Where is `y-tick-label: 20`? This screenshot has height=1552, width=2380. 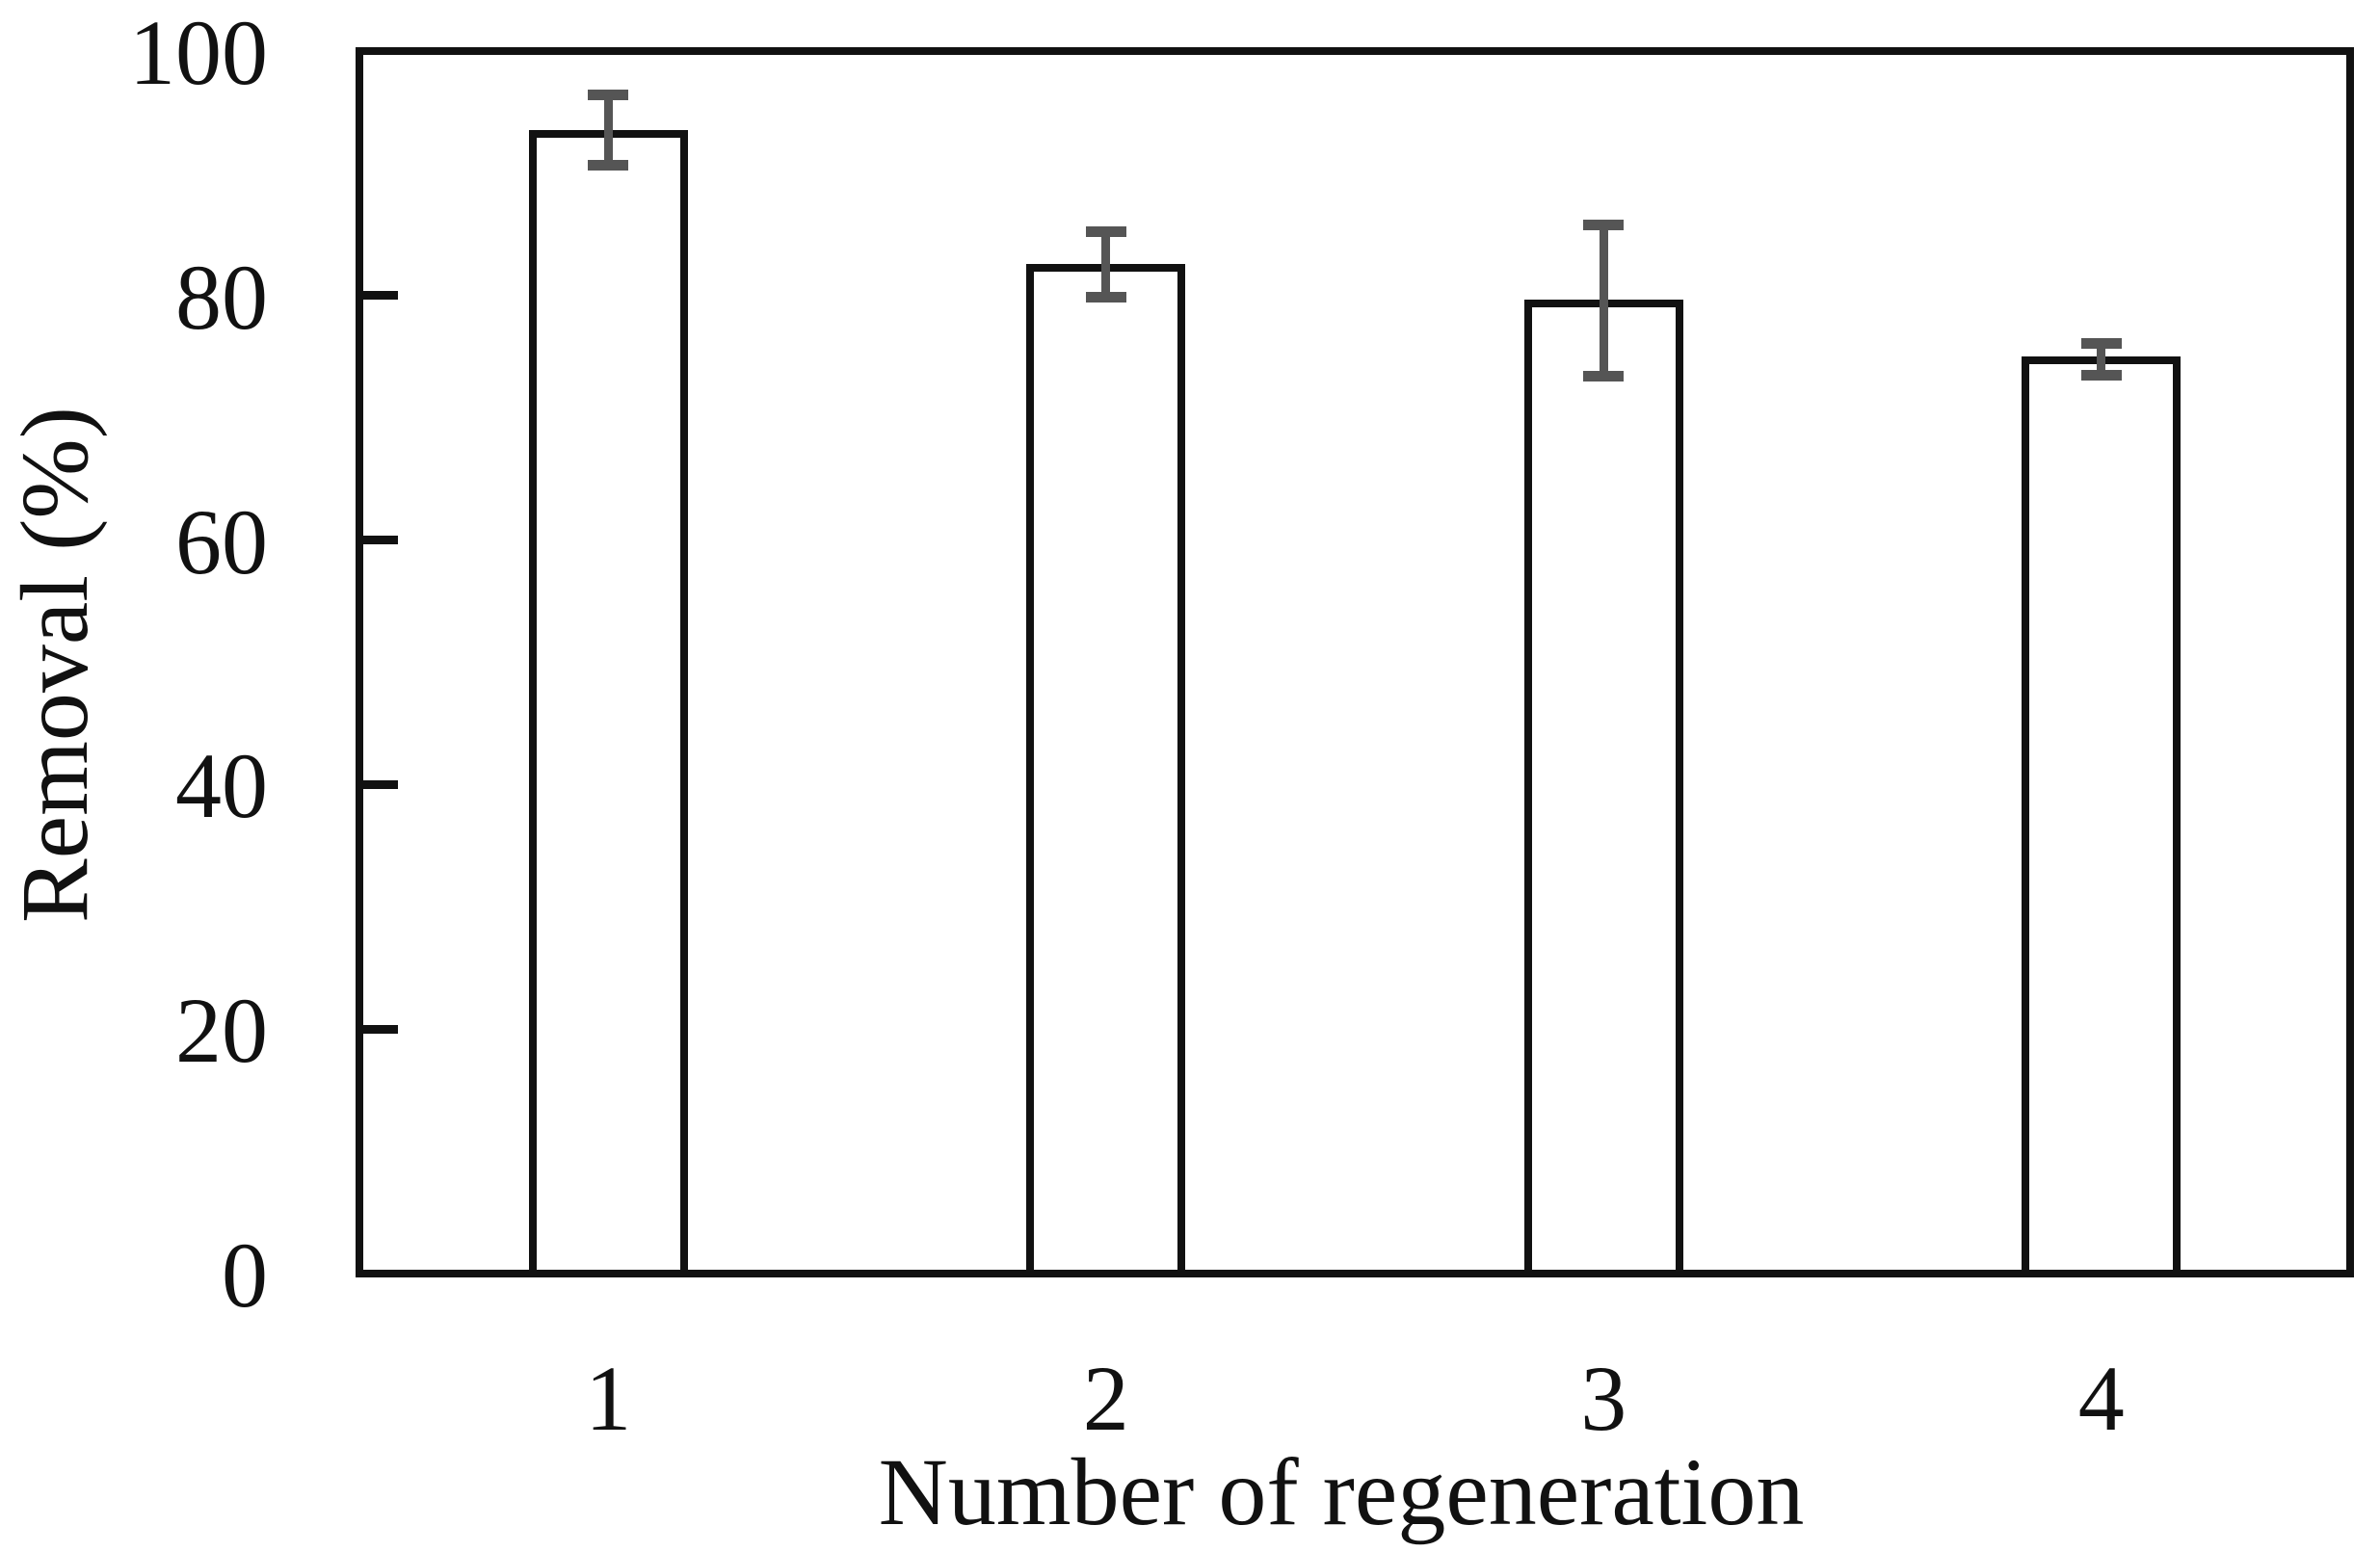
y-tick-label: 20 is located at coordinates (222, 1031).